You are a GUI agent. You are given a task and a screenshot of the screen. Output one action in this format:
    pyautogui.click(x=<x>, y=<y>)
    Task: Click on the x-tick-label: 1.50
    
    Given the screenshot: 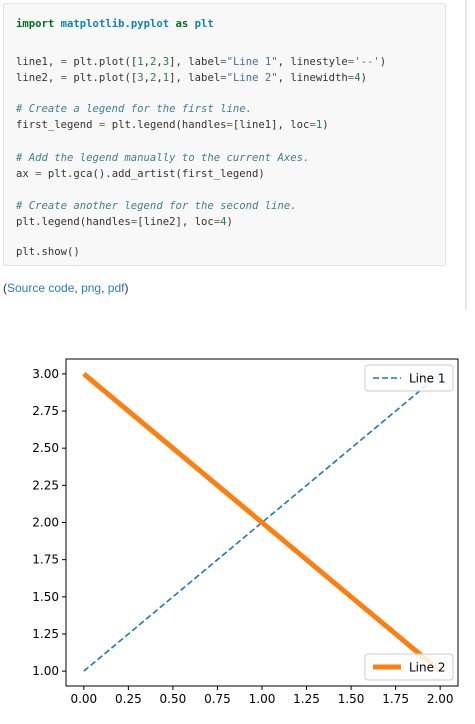 What is the action you would take?
    pyautogui.click(x=351, y=699)
    